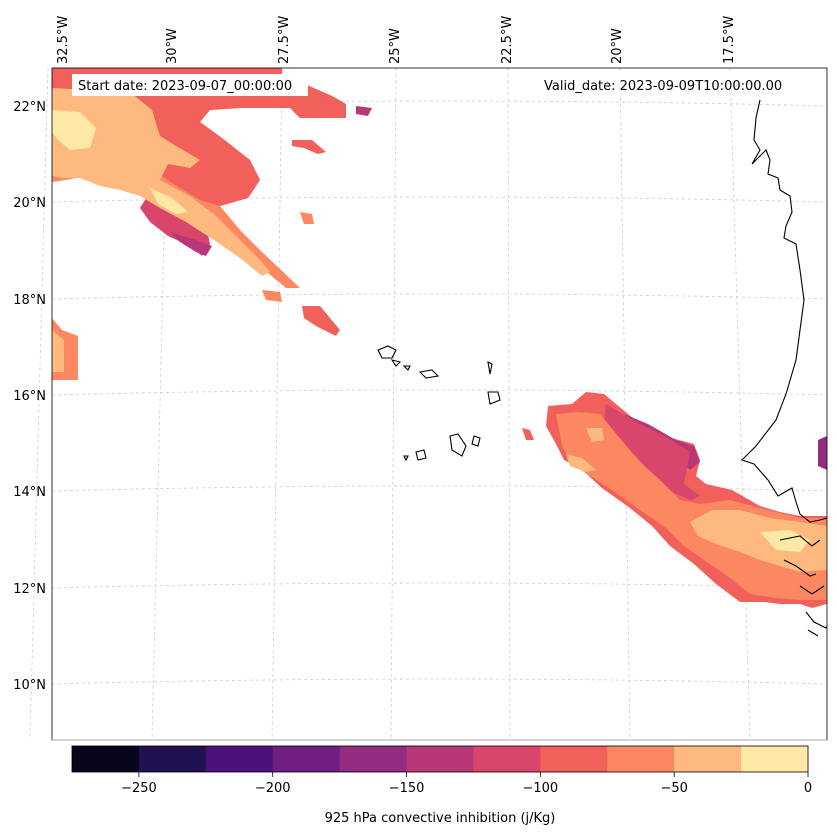 The image size is (837, 836). Describe the element at coordinates (185, 86) in the screenshot. I see `start-date-label: Start date: 2023-09-07_00:00:00` at that location.